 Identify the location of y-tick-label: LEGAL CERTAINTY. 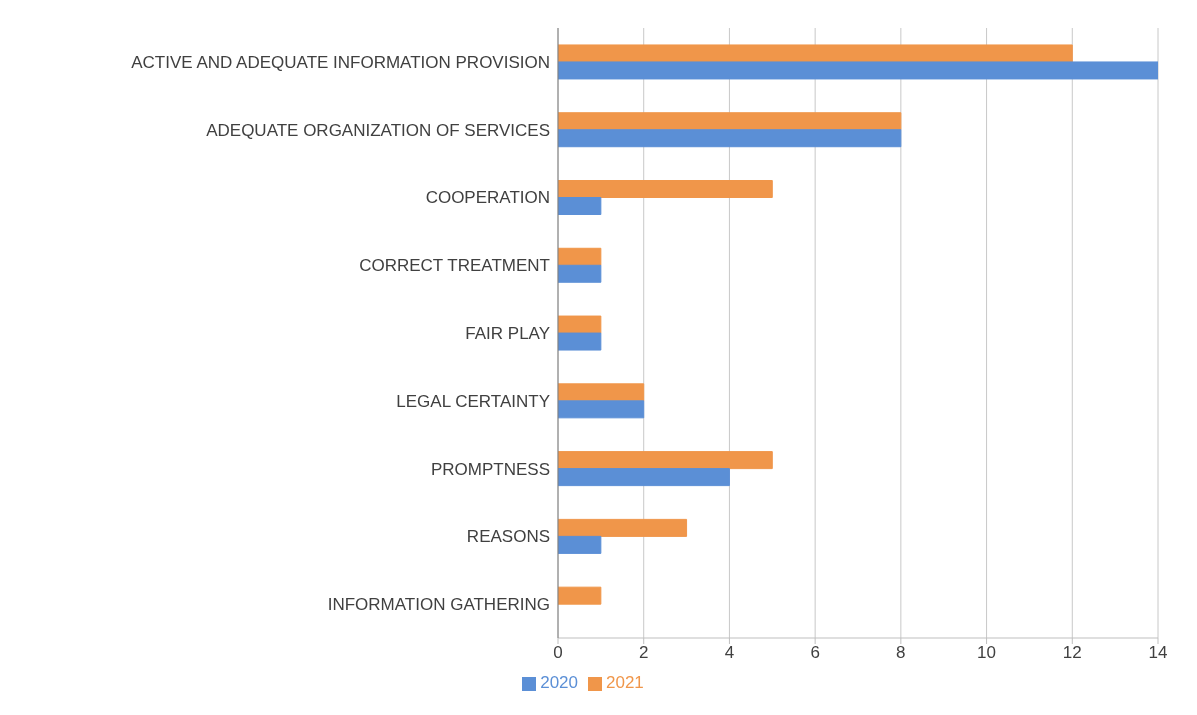
(473, 401).